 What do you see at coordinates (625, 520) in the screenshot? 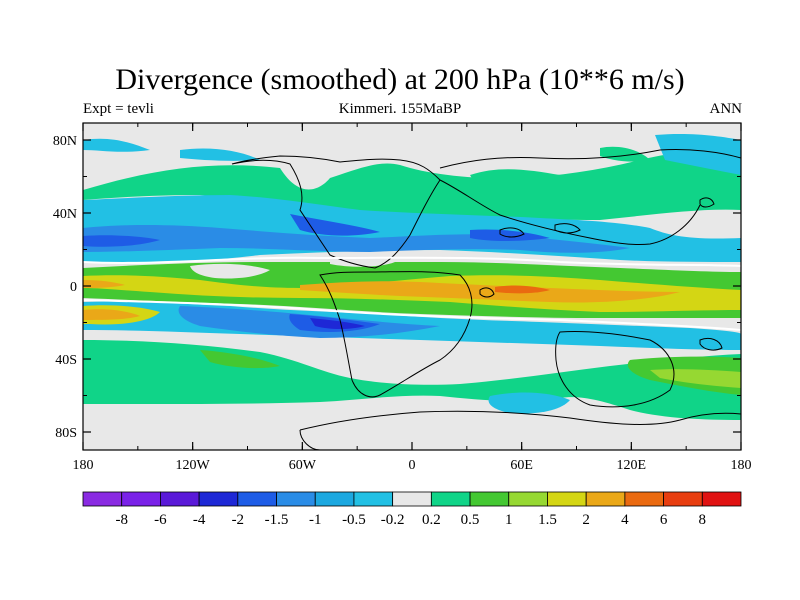
I see `colorbar-label: 4` at bounding box center [625, 520].